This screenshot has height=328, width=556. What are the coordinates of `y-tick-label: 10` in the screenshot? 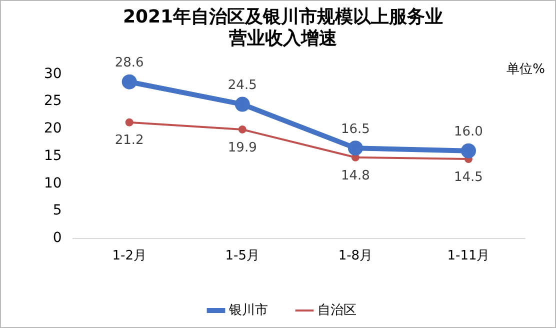 It's located at (53, 183).